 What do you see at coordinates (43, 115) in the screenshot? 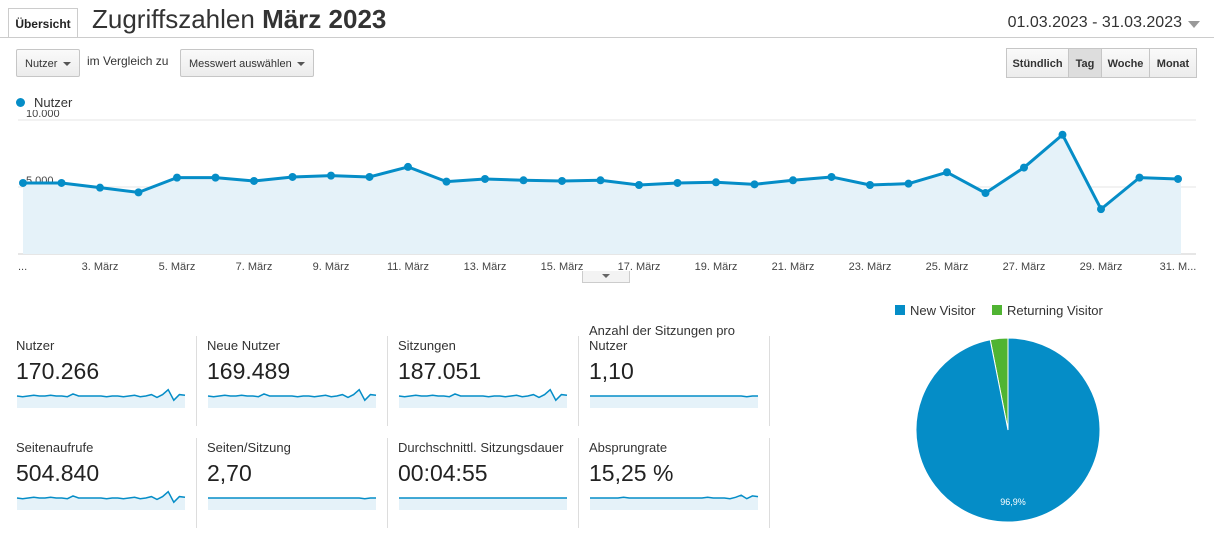
I see `y-tick-label: 10.000` at bounding box center [43, 115].